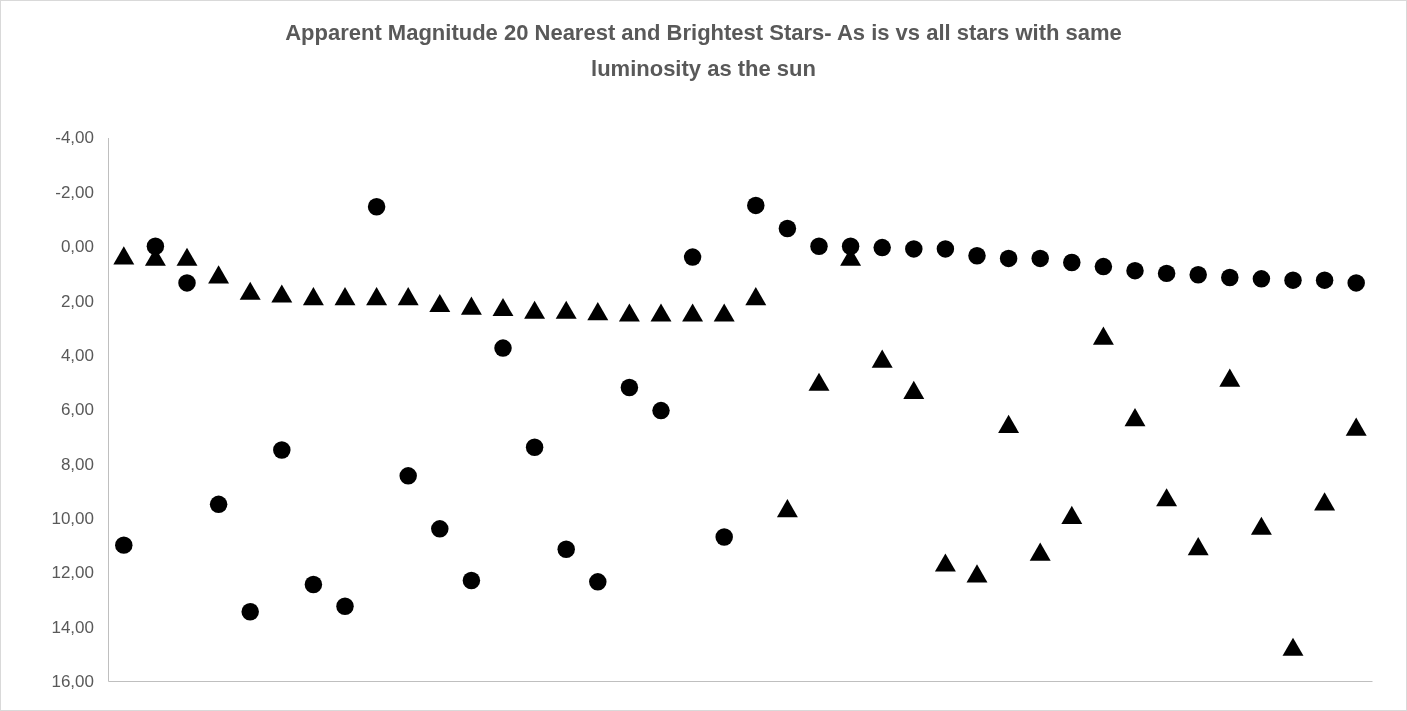 This screenshot has width=1407, height=711. What do you see at coordinates (703, 50) in the screenshot?
I see `chart-title: Apparent Magnitude 20 Nearest and Brightest Stars- As is vs all stars with same luminosity as the sun` at bounding box center [703, 50].